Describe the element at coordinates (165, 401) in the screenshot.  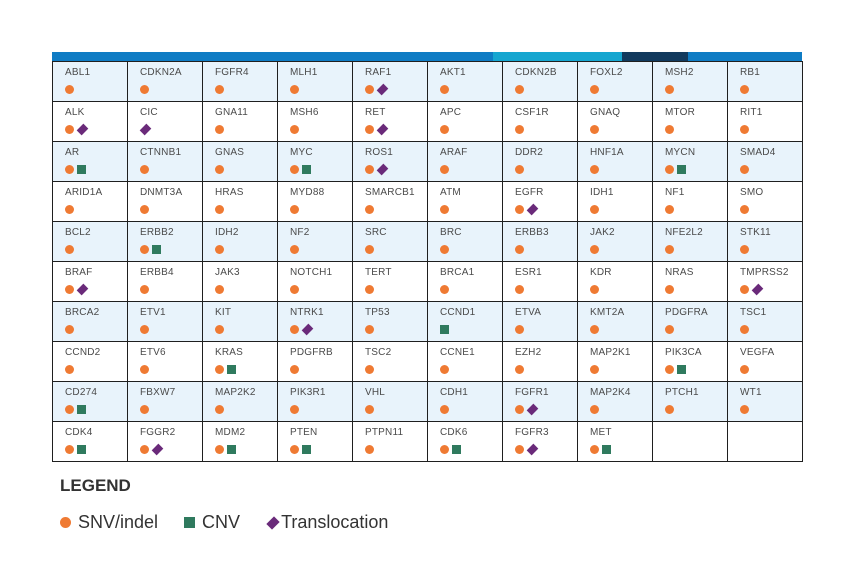
I see `gene-cell: FBXW7` at that location.